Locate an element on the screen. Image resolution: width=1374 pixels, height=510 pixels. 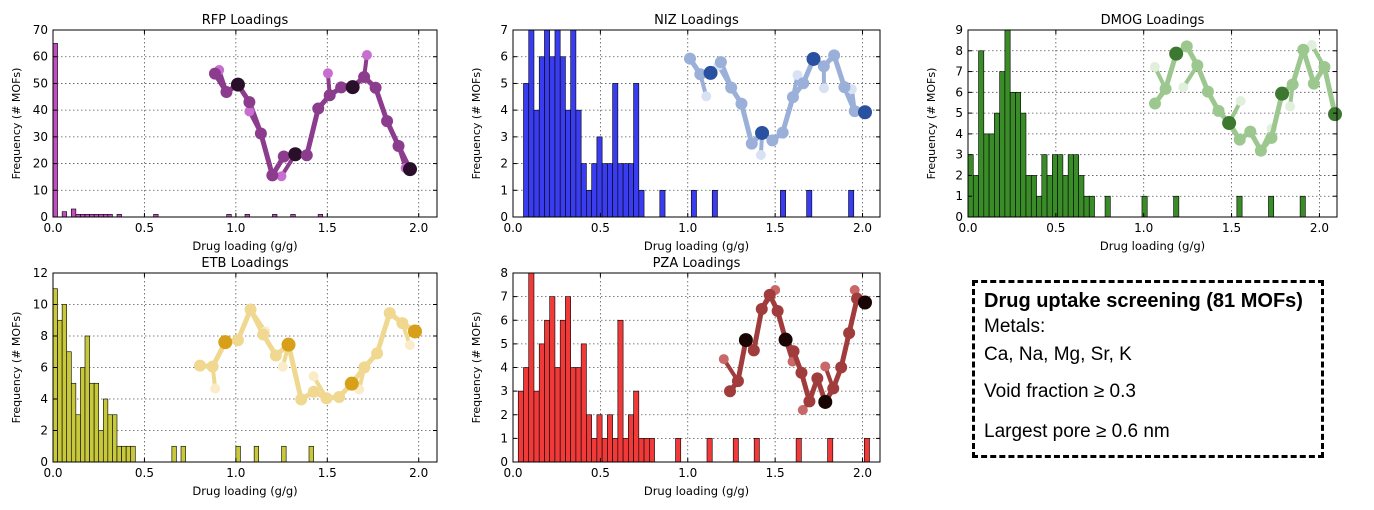
x-tick-label: 1.0 is located at coordinates (235, 473).